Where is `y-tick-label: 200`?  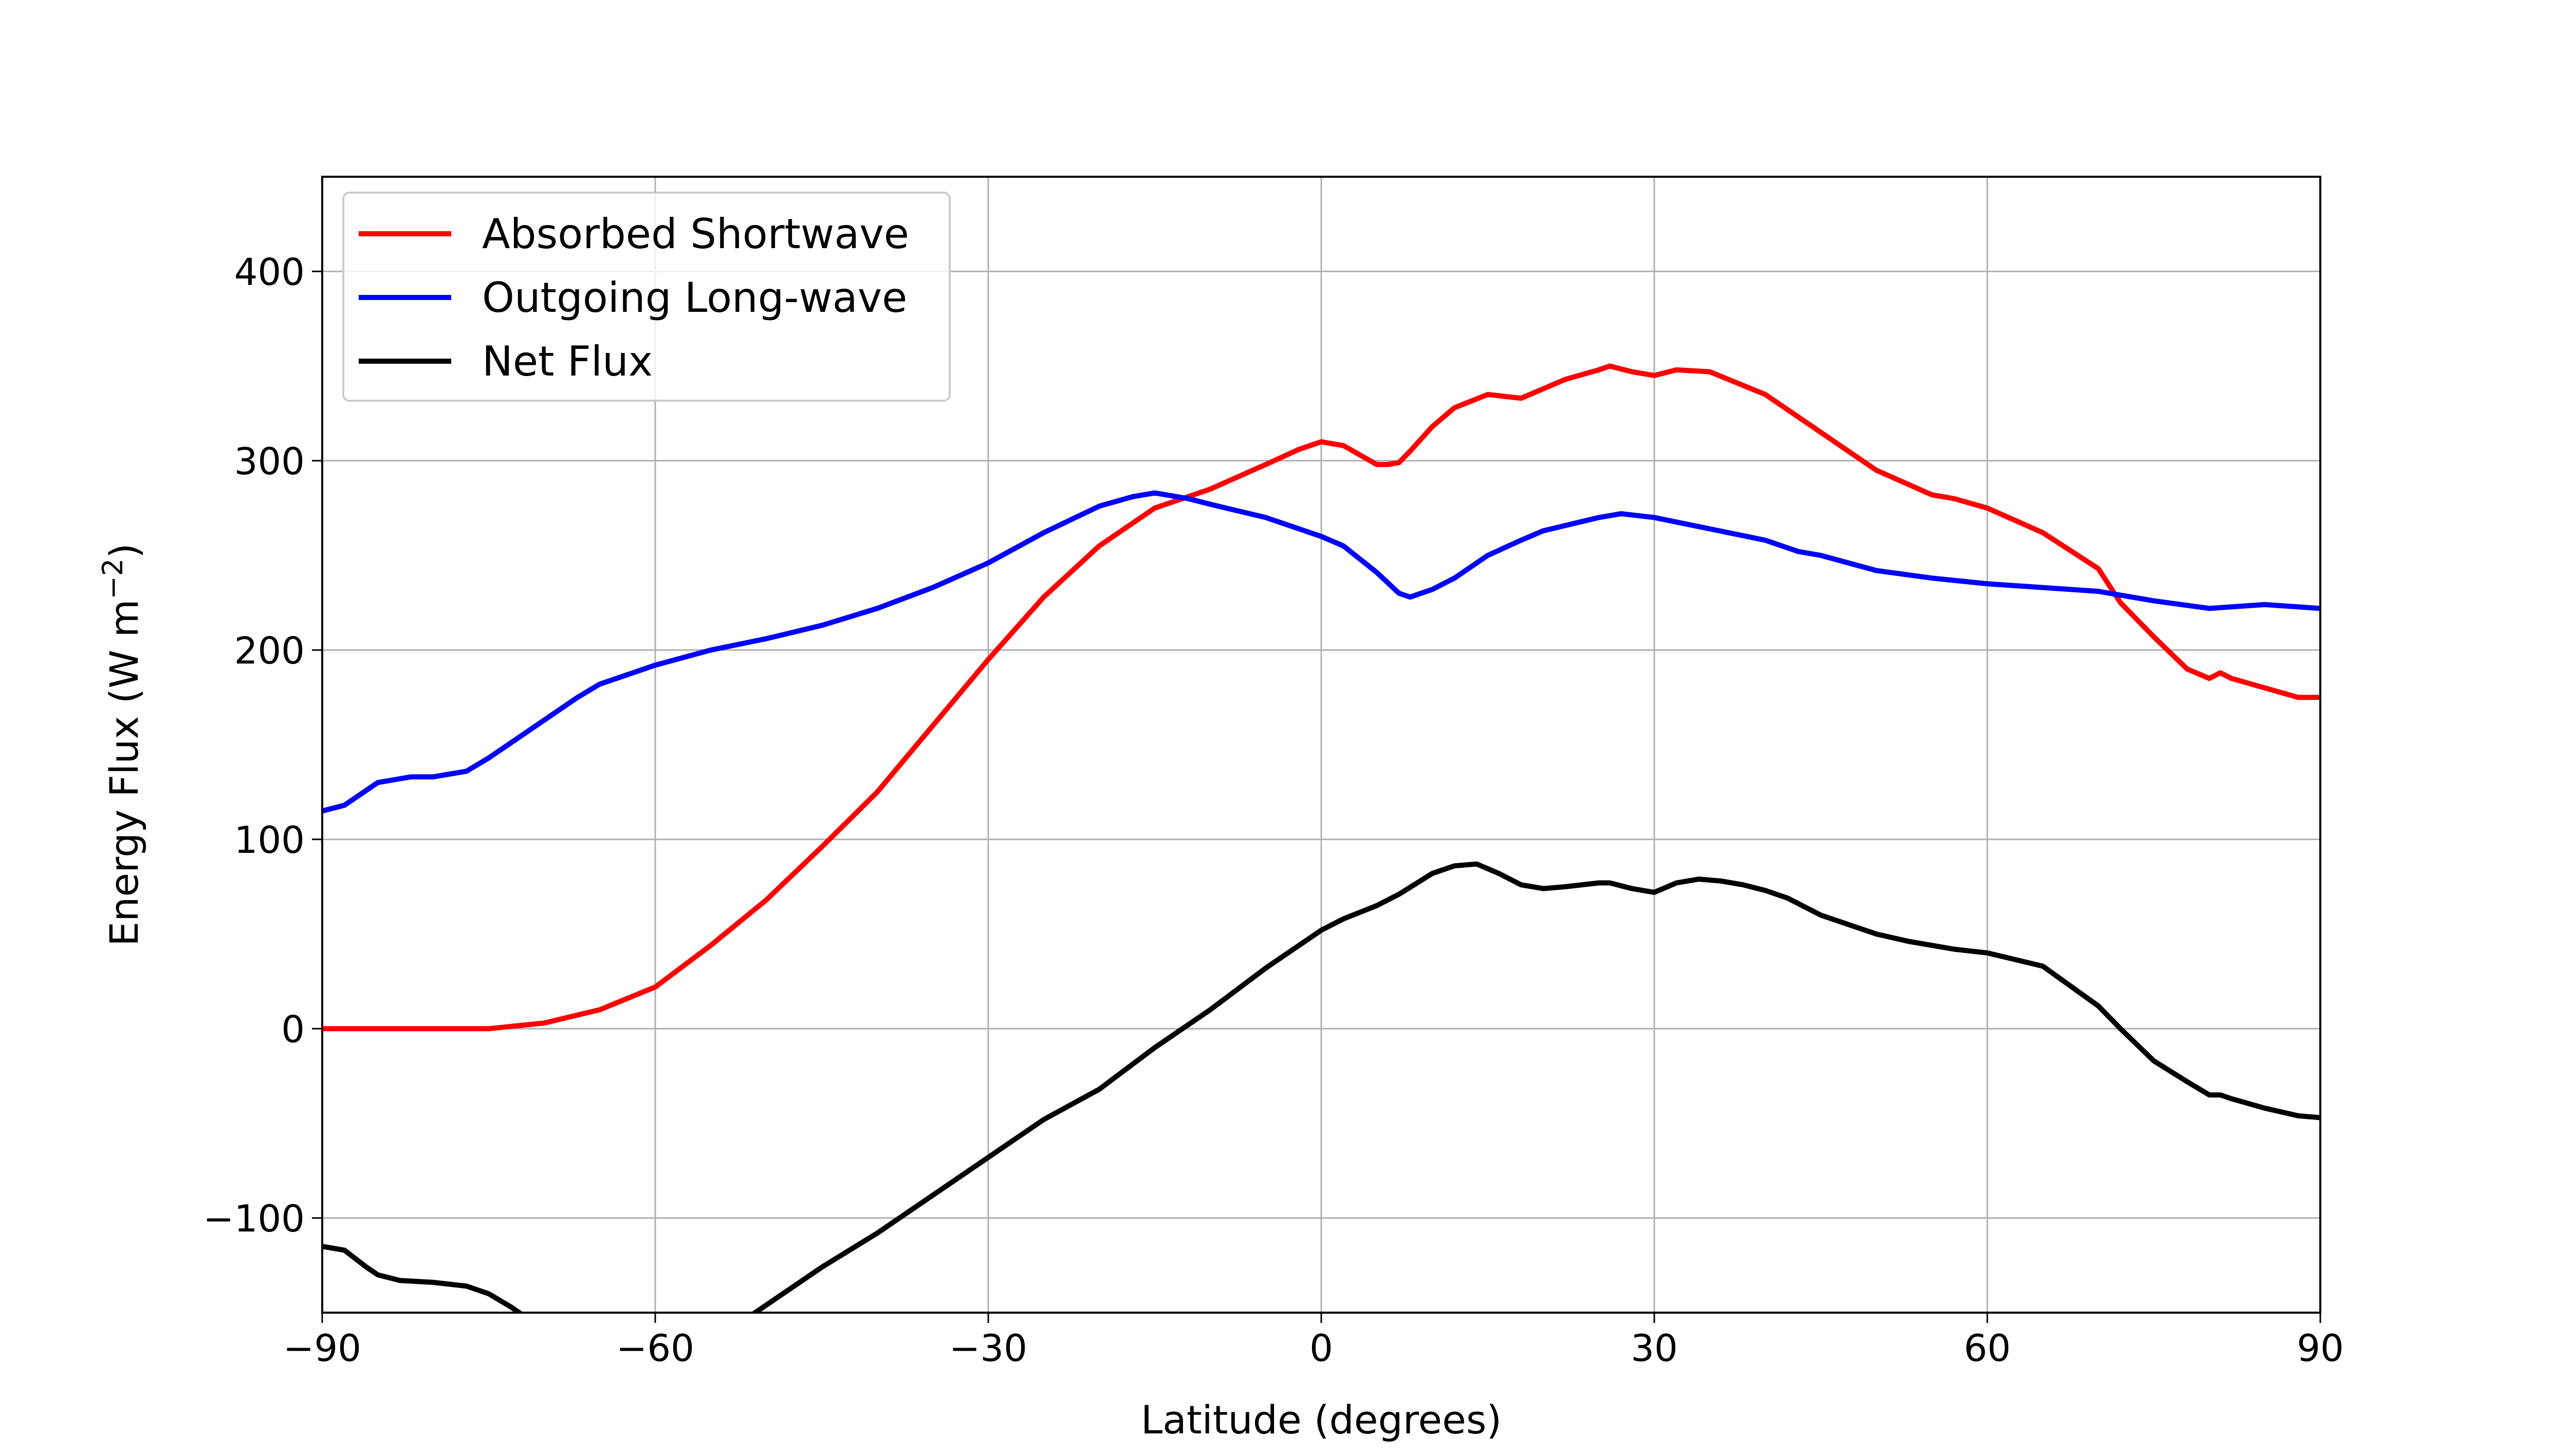
y-tick-label: 200 is located at coordinates (269, 651).